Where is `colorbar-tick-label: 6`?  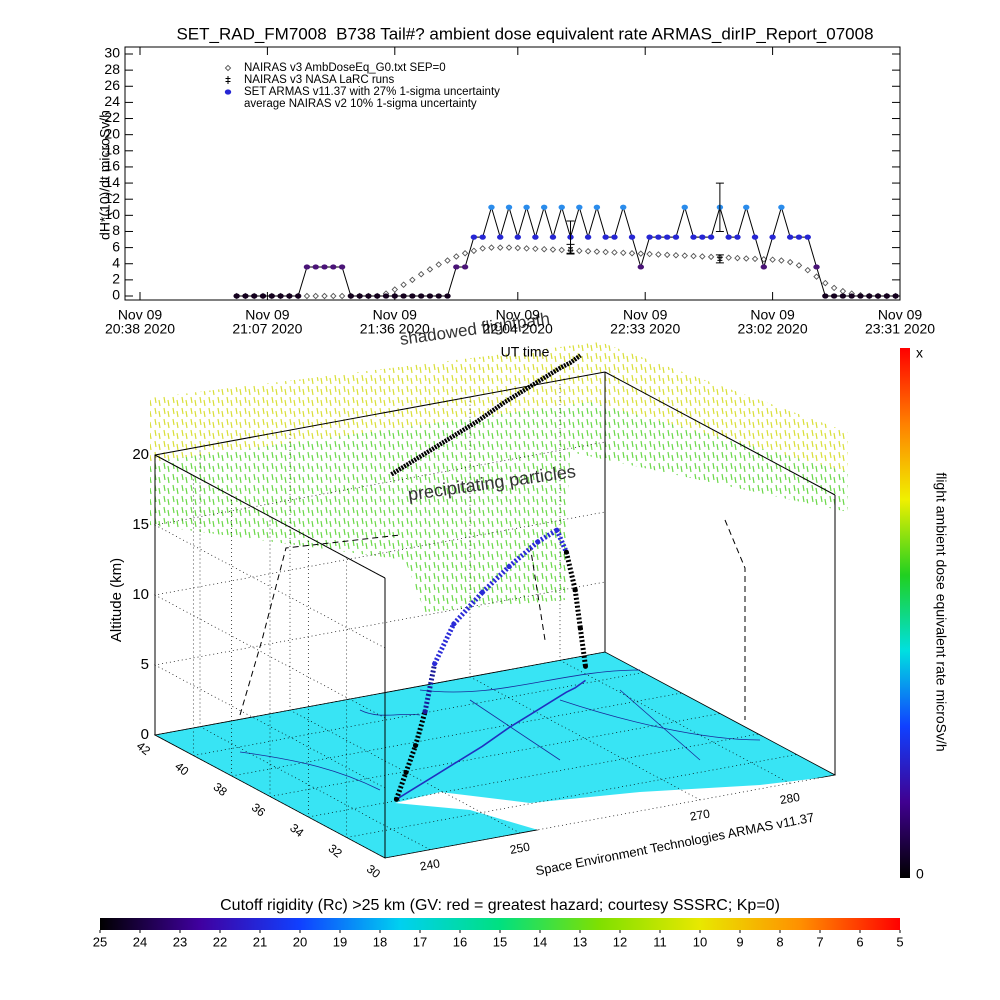
colorbar-tick-label: 6 is located at coordinates (859, 941).